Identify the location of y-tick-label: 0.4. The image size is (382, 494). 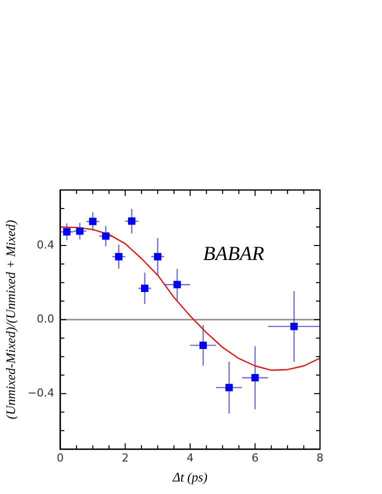
(45, 245).